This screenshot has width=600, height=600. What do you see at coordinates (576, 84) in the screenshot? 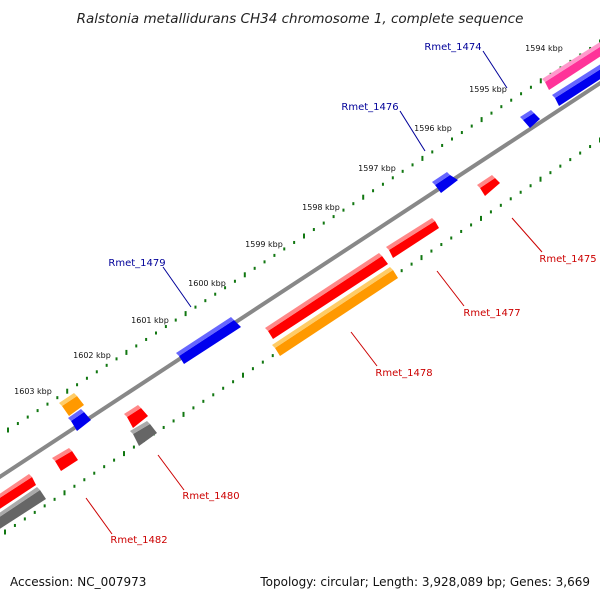
I see `gene-rmet-1474-blue` at bounding box center [576, 84].